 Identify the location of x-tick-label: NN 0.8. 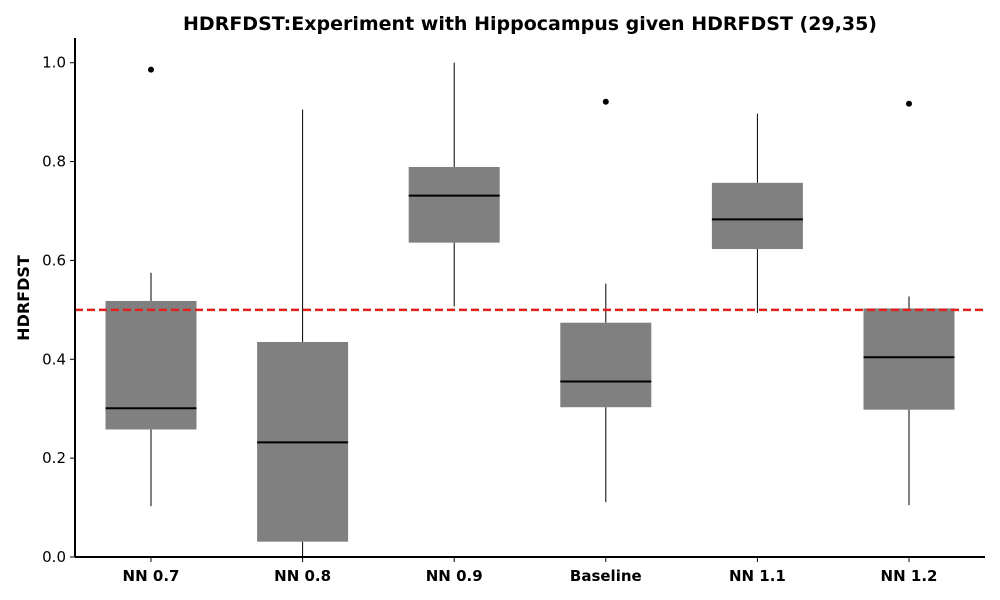
(302, 576).